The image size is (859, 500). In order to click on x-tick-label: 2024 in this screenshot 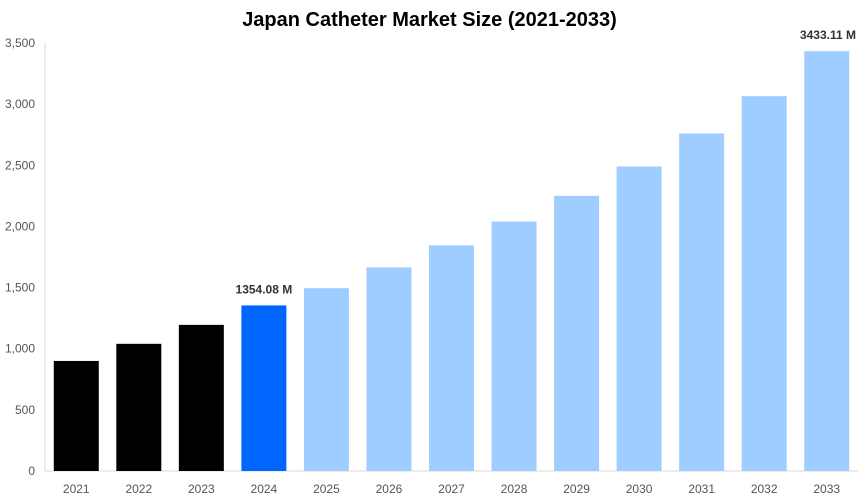, I will do `click(264, 489)`.